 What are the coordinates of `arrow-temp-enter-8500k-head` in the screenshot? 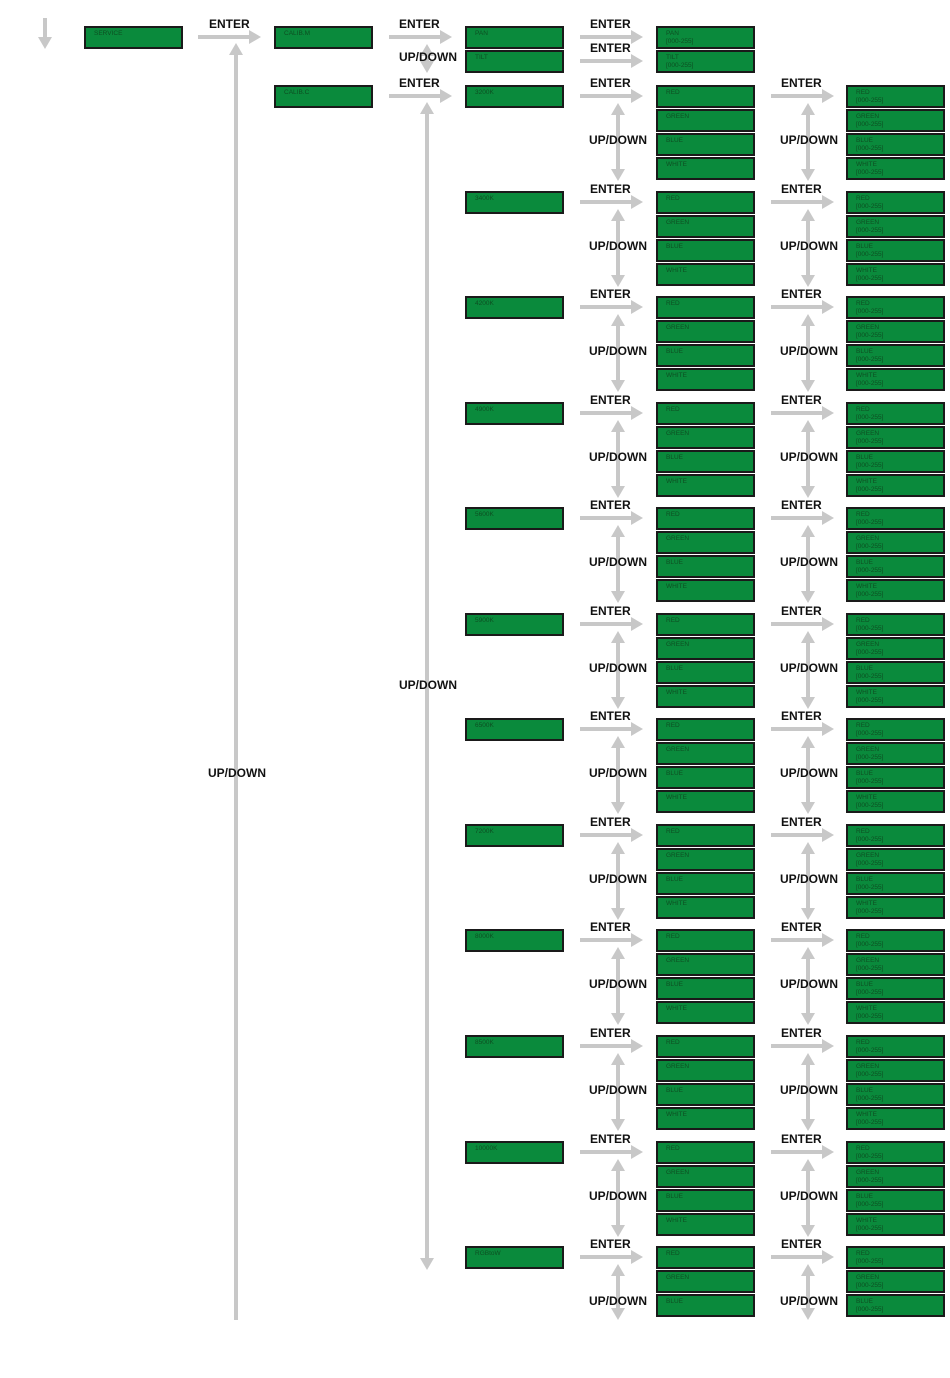 It's located at (637, 1046).